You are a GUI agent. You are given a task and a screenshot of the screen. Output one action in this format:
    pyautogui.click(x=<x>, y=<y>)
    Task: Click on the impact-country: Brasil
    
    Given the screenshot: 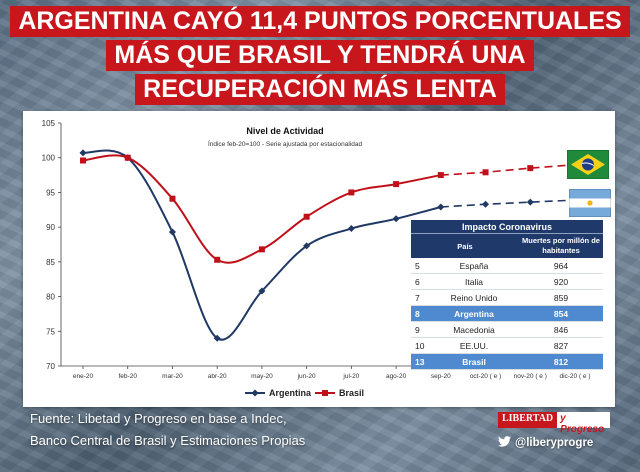 What is the action you would take?
    pyautogui.click(x=474, y=361)
    